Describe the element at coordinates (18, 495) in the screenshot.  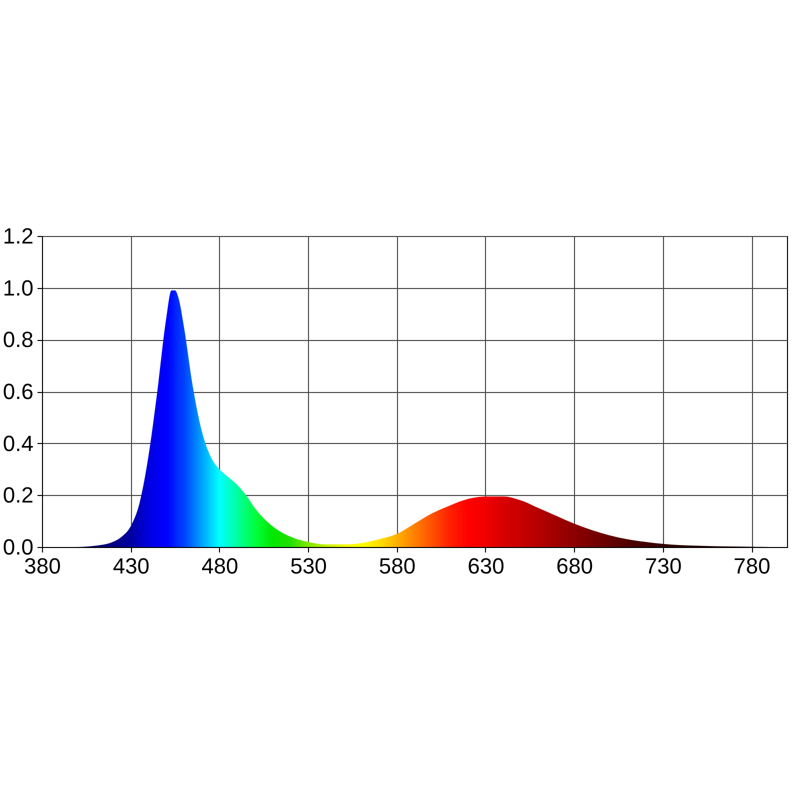
I see `y-tick-label: 0.2` at that location.